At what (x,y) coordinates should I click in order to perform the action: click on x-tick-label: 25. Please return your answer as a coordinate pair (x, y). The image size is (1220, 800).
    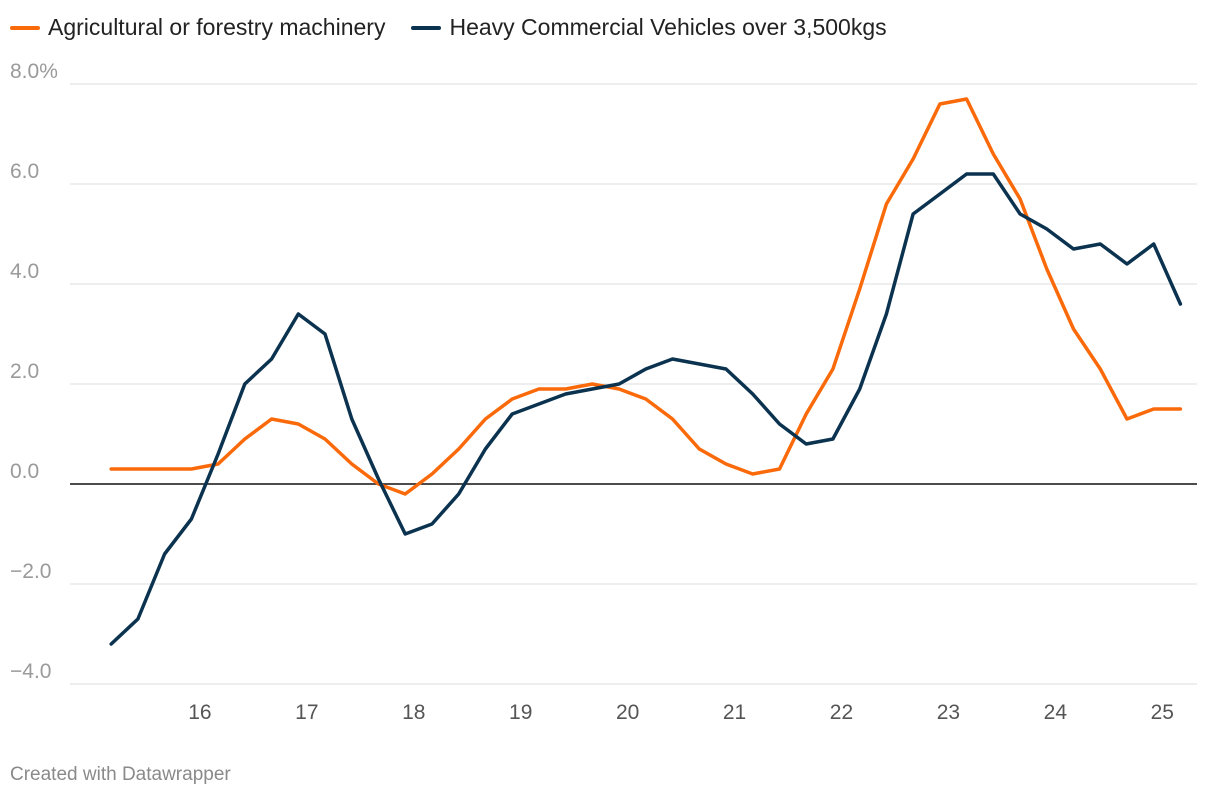
    Looking at the image, I should click on (1162, 712).